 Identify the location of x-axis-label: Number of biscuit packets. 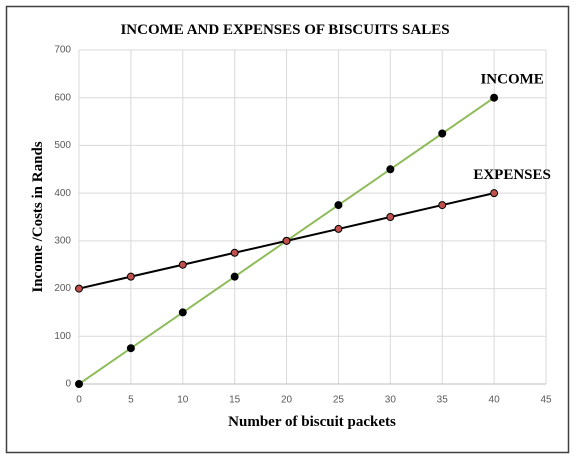
(312, 422).